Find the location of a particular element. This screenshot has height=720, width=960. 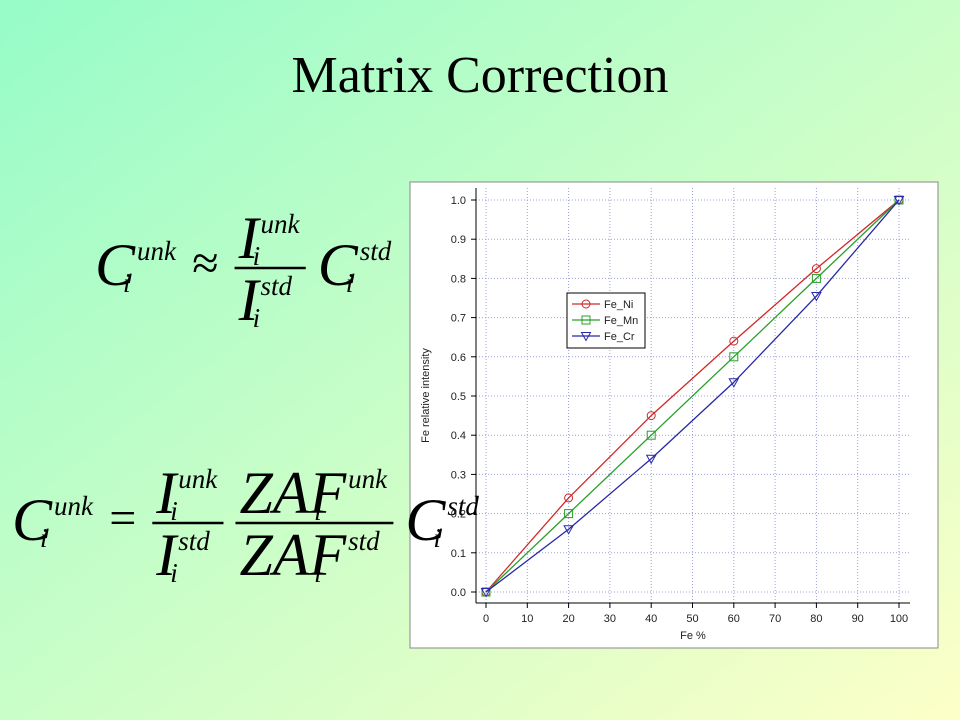

x-tick-label: 30 is located at coordinates (610, 619).